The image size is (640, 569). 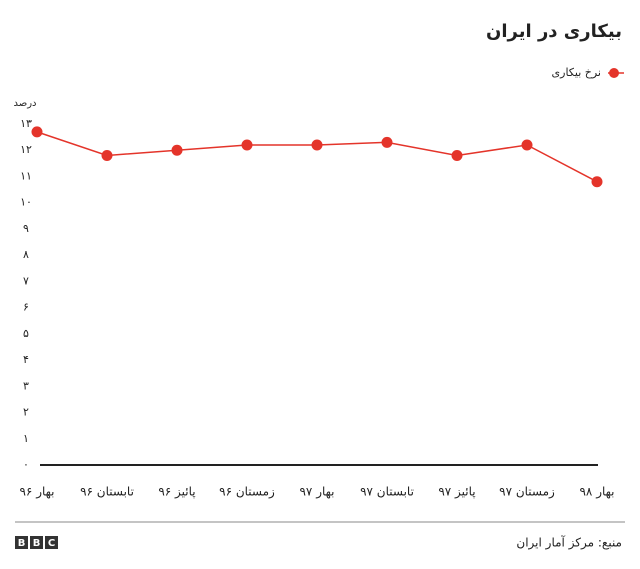 What do you see at coordinates (107, 492) in the screenshot?
I see `x-tick-label: تابستان ۹۶` at bounding box center [107, 492].